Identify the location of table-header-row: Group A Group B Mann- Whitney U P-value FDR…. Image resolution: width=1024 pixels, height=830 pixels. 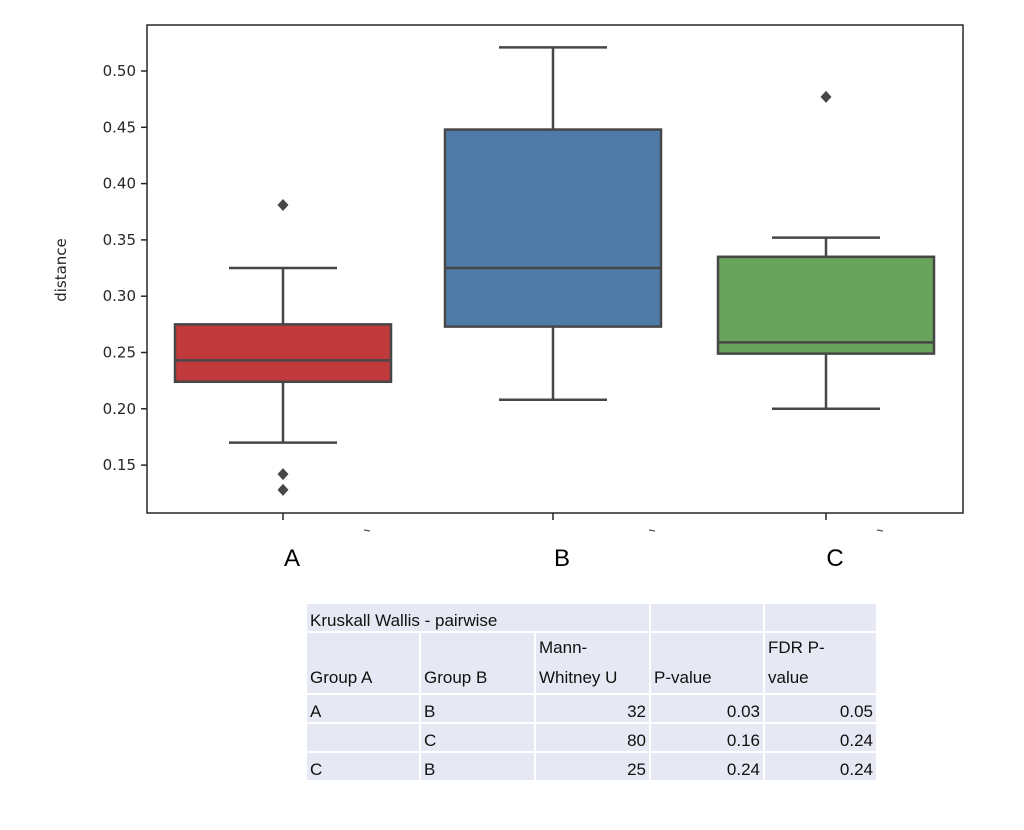
(591, 663).